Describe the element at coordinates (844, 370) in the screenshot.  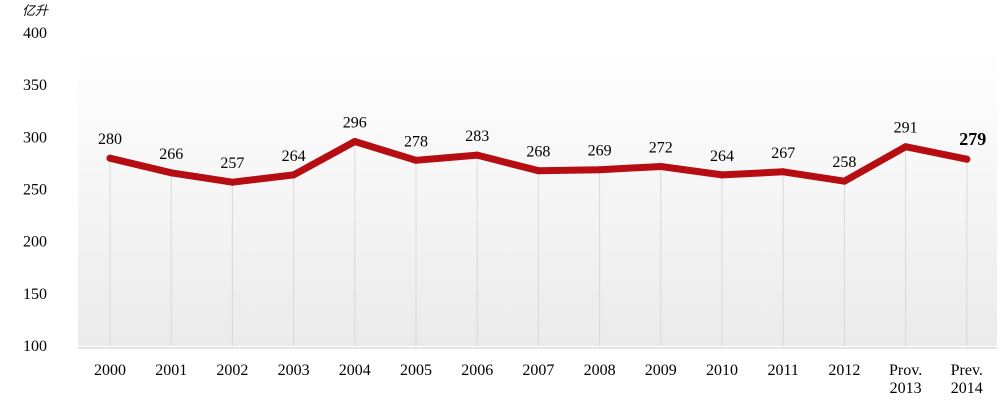
I see `x-tick-label: 2012` at that location.